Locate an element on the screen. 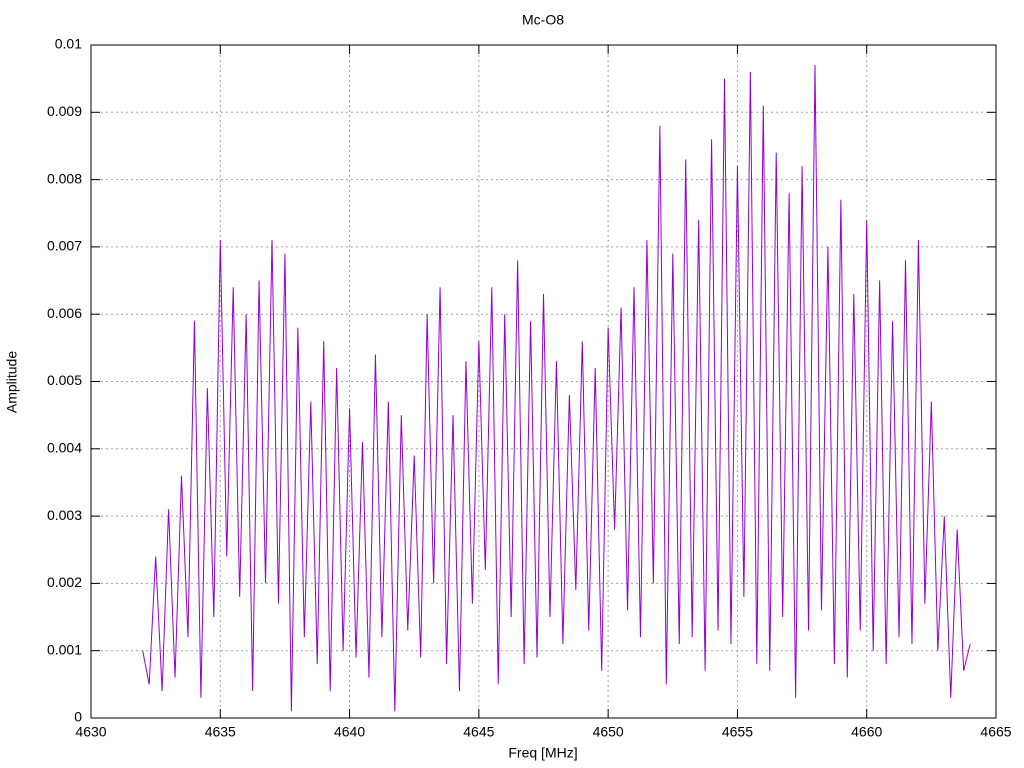 The width and height of the screenshot is (1024, 768). y-tick-label: 0.001 is located at coordinates (64, 649).